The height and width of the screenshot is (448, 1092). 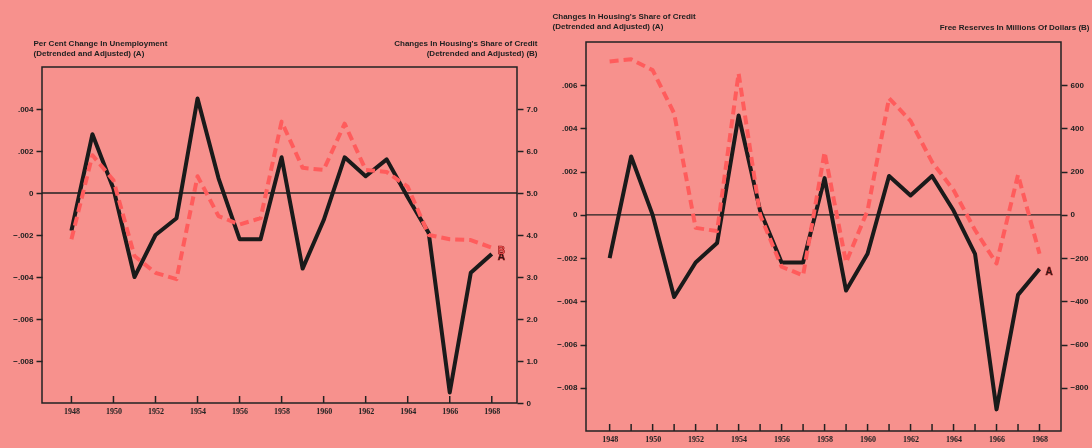 I want to click on y2-tick-label: 2.0, so click(x=532, y=319).